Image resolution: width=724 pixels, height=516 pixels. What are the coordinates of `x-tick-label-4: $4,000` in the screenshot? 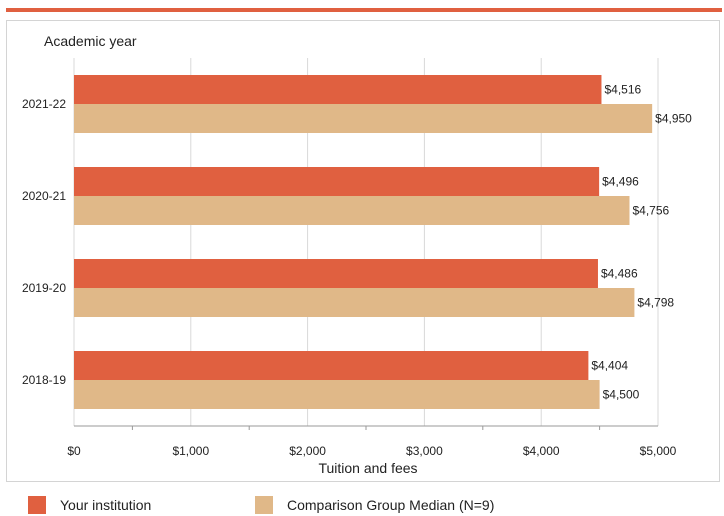 It's located at (541, 451).